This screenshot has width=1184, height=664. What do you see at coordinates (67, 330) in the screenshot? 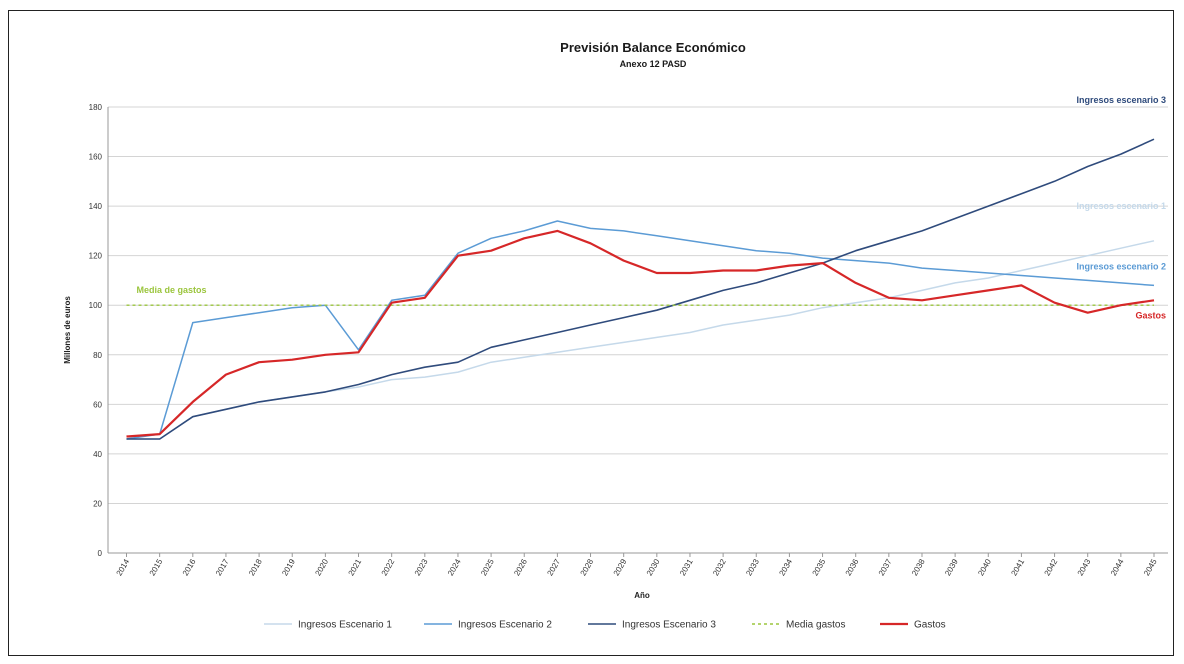
I see `y-axis-title: Millones de euros` at bounding box center [67, 330].